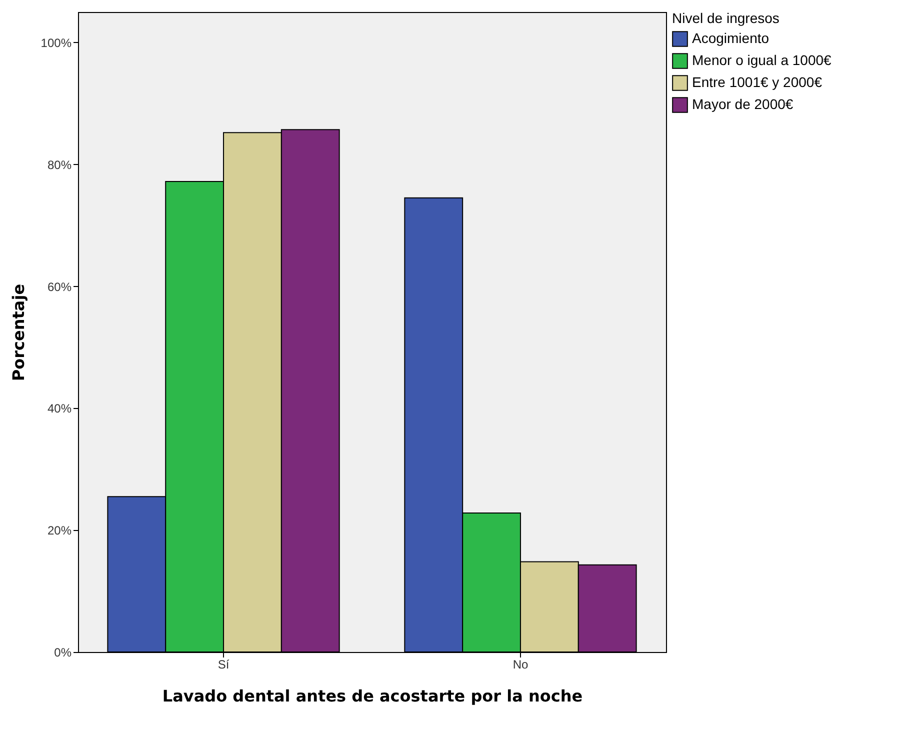 The width and height of the screenshot is (916, 737). What do you see at coordinates (743, 104) in the screenshot?
I see `legend-label: Mayor de 2000€` at bounding box center [743, 104].